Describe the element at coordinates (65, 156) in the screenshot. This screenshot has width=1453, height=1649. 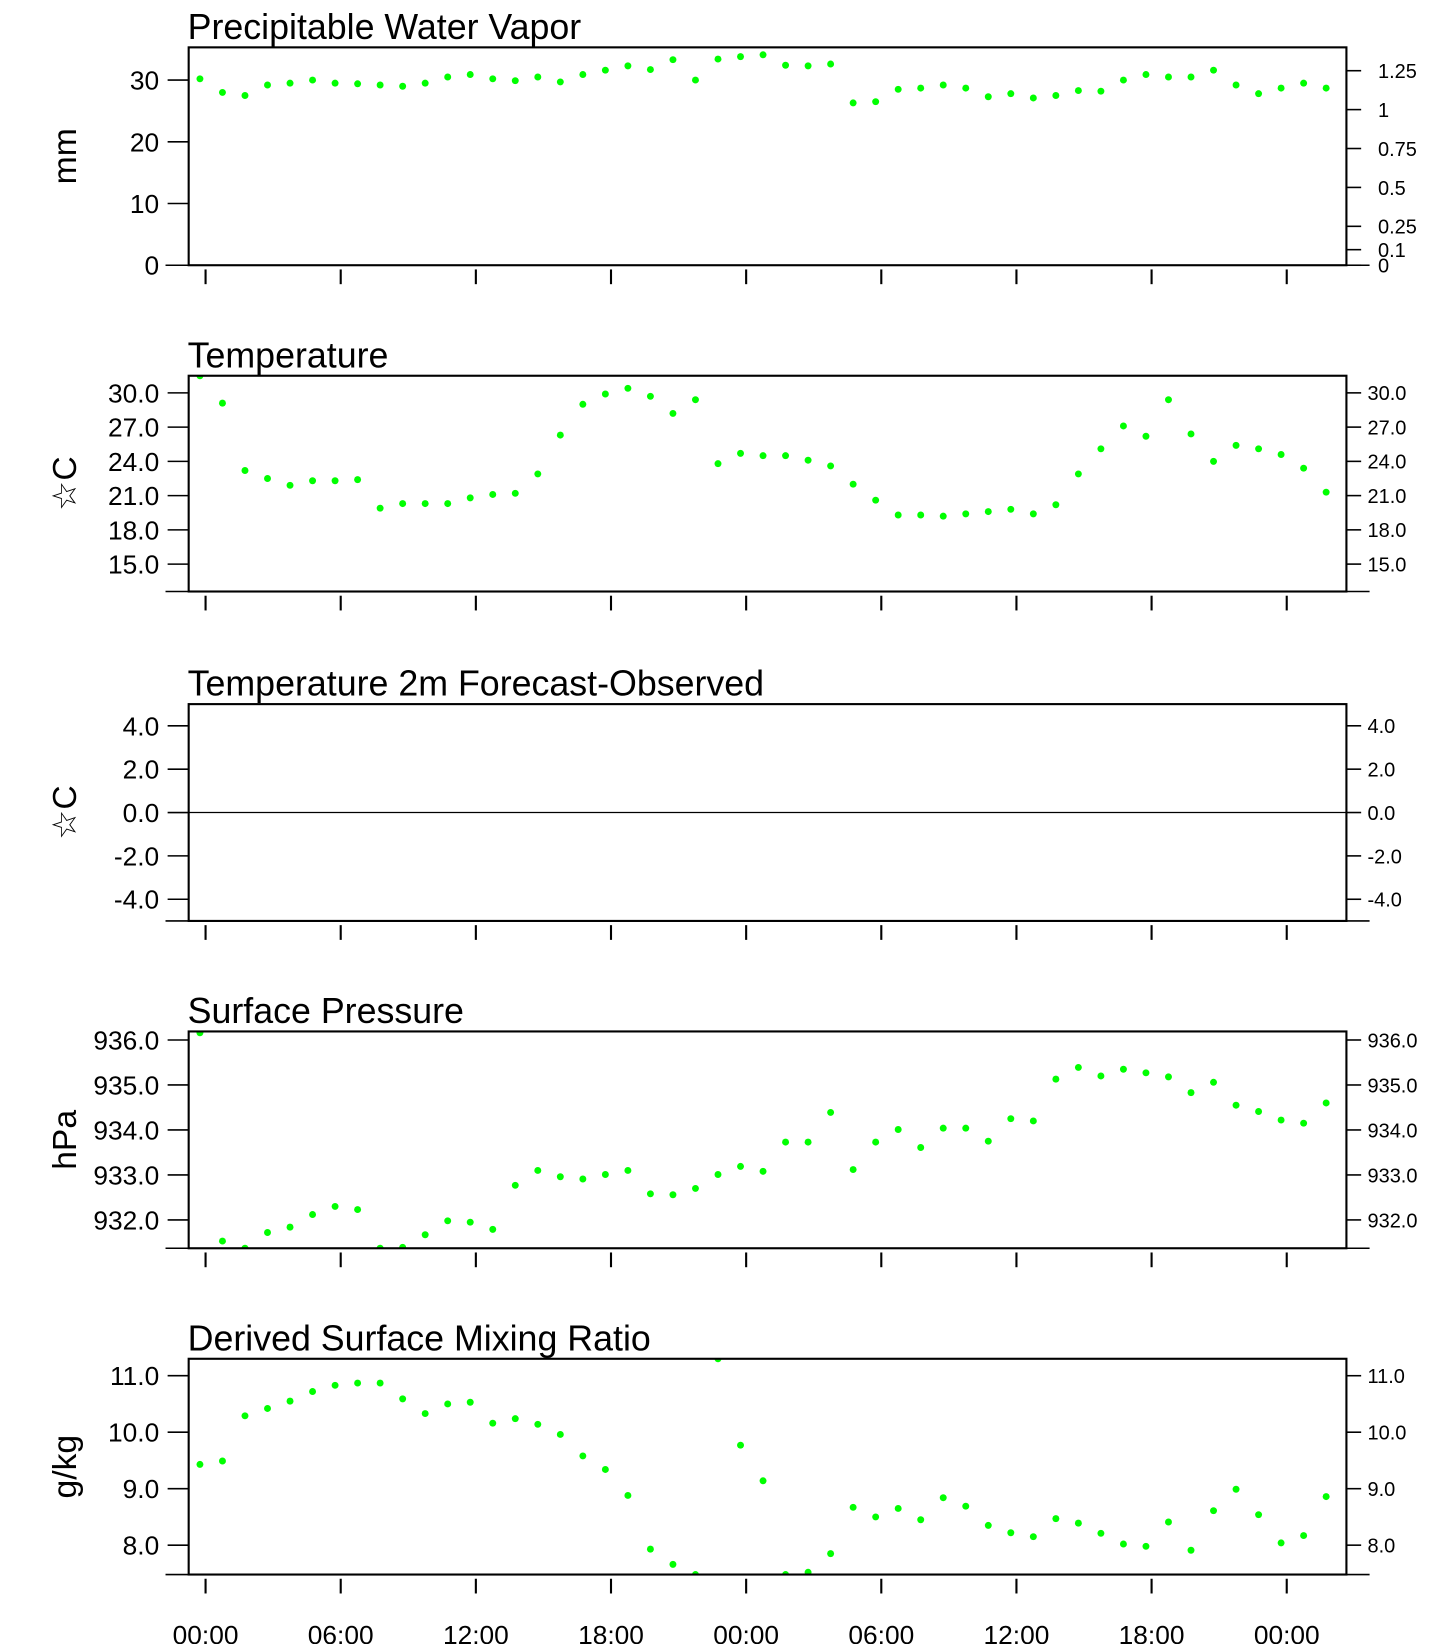
I see `y-axis-label: mm` at that location.